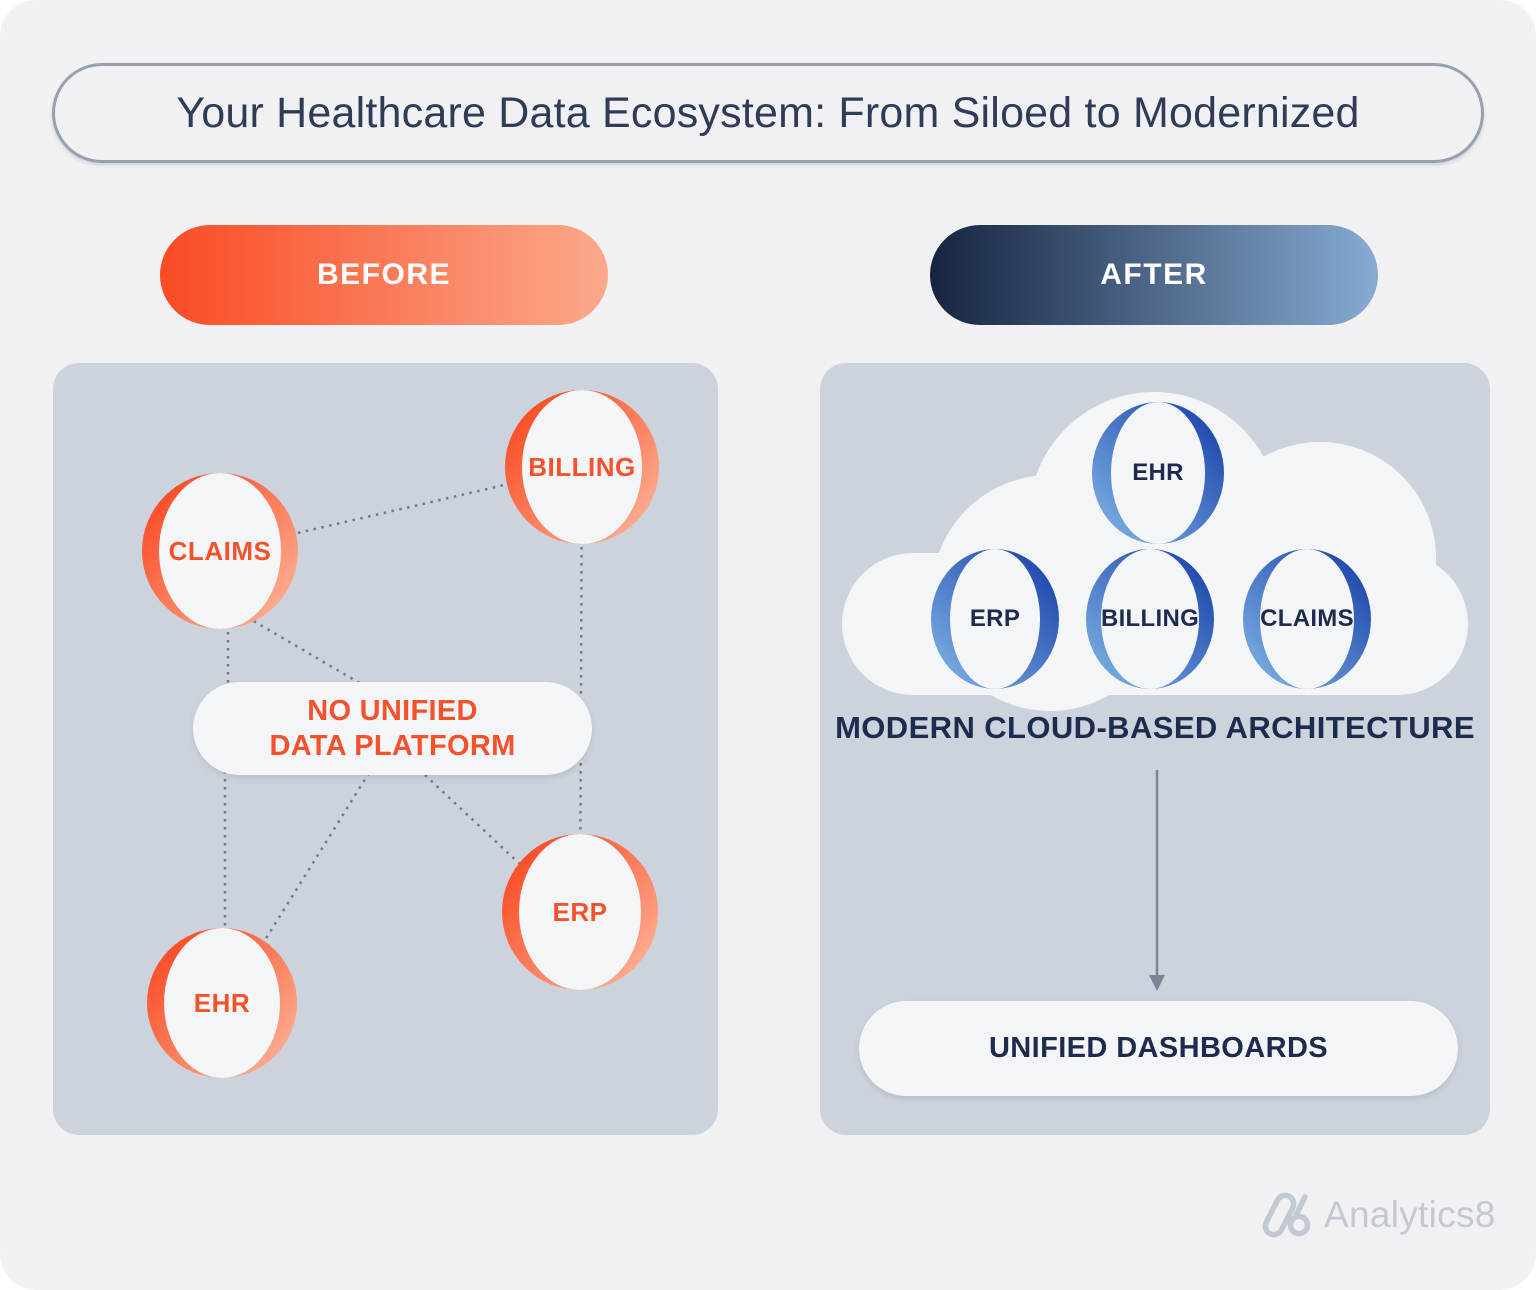 This screenshot has height=1290, width=1536. I want to click on before-badge-label: BEFORE, so click(383, 274).